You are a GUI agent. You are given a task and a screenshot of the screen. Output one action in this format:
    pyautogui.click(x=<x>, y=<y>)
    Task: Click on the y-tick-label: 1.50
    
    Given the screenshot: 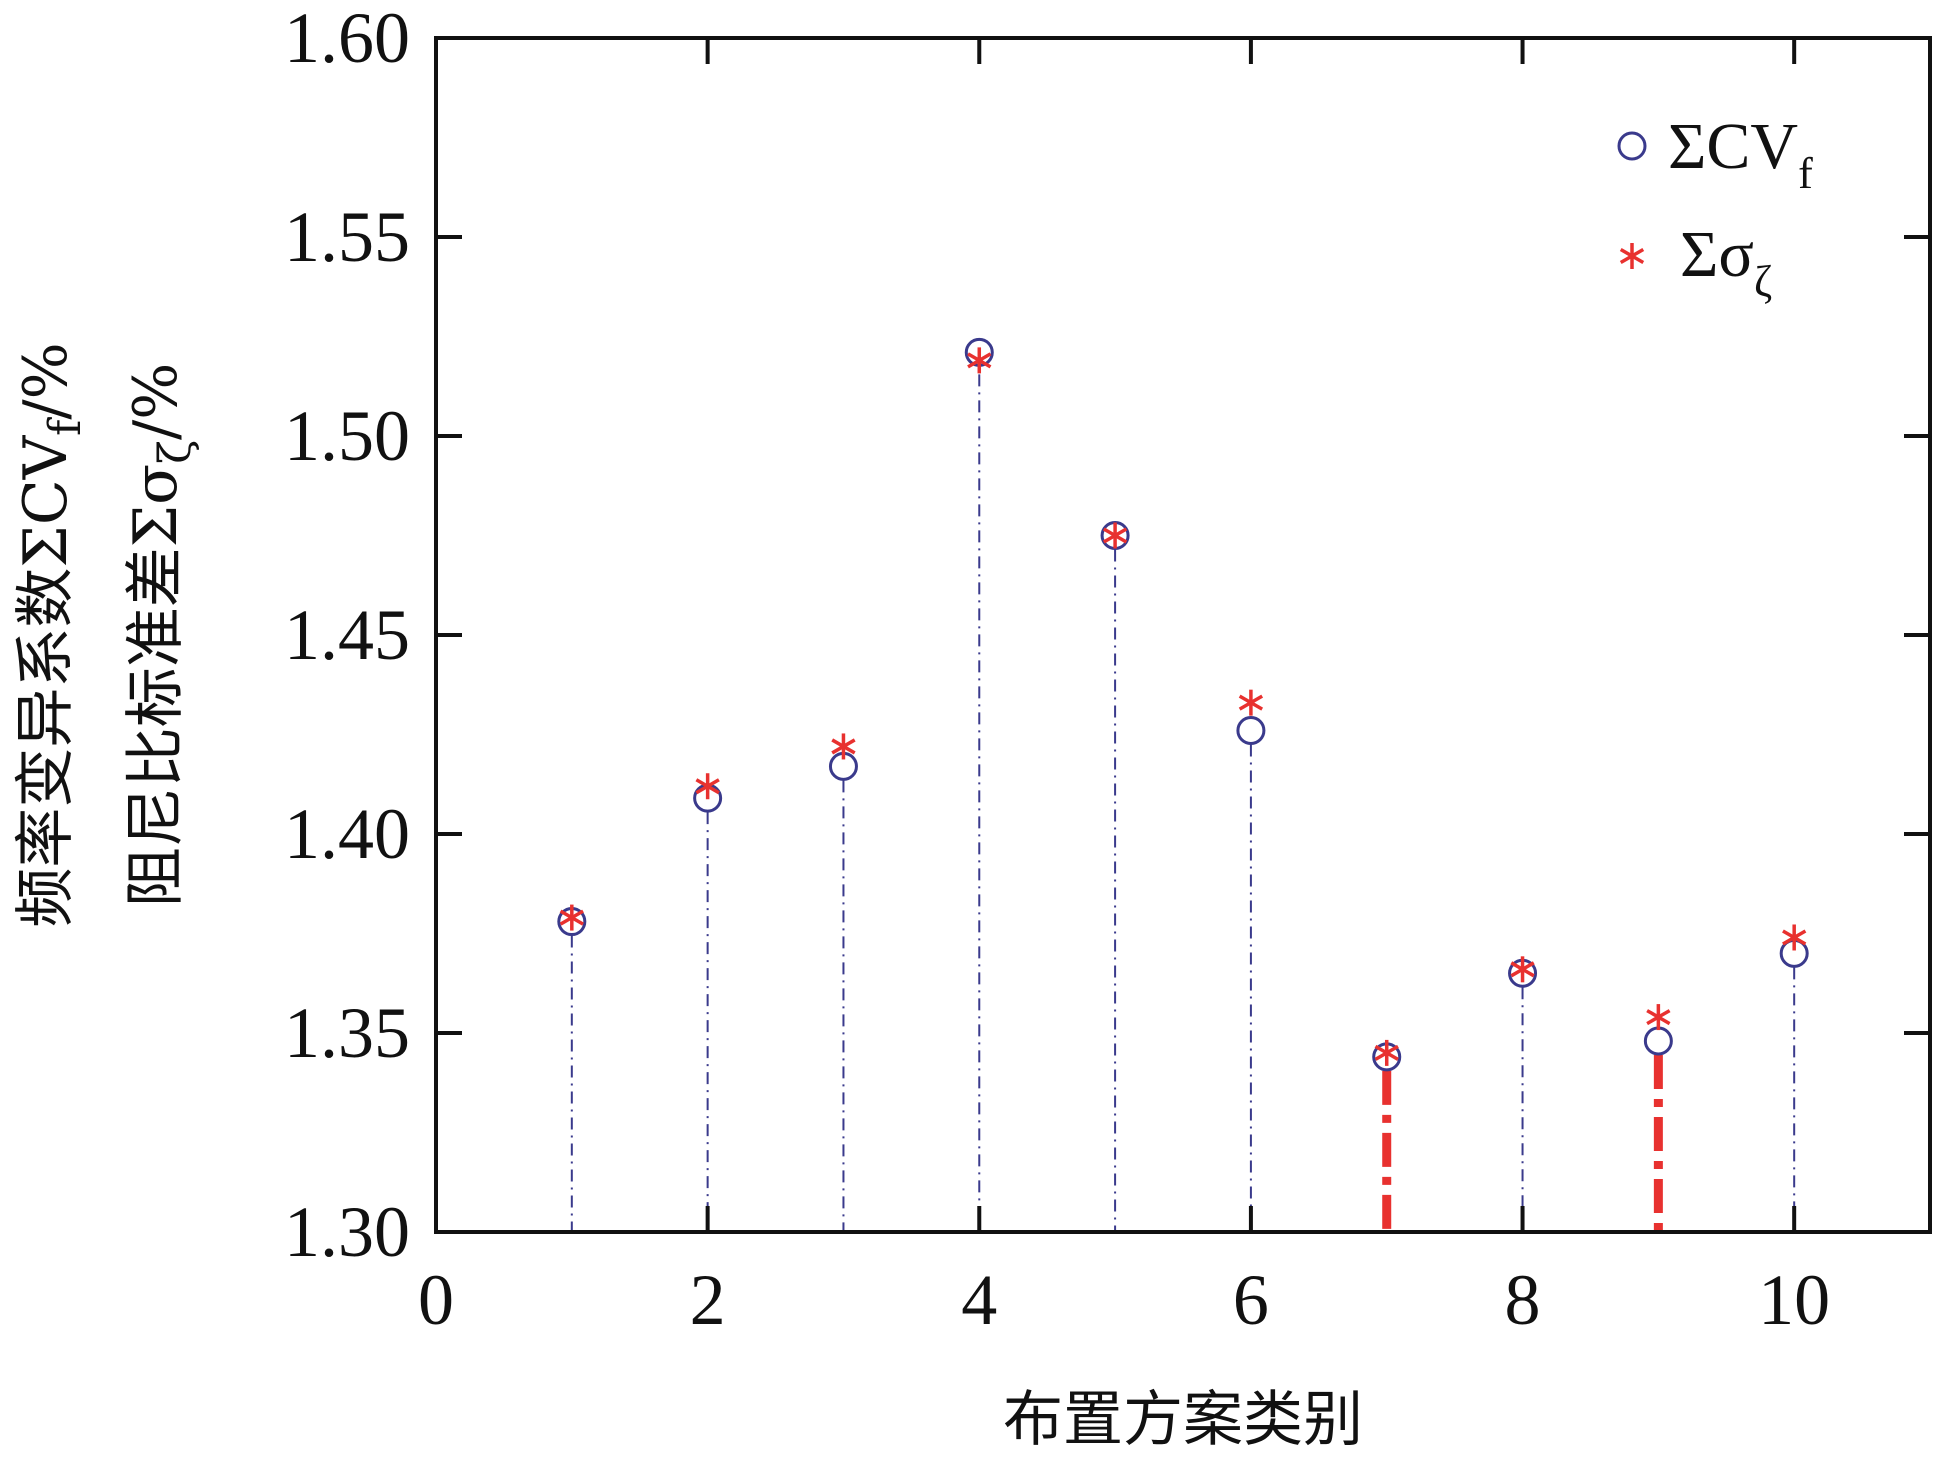 What is the action you would take?
    pyautogui.click(x=347, y=436)
    